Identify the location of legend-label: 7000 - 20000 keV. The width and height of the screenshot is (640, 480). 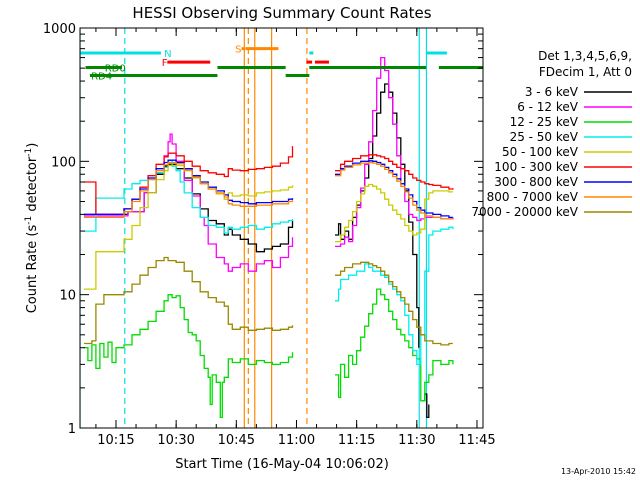
(524, 212).